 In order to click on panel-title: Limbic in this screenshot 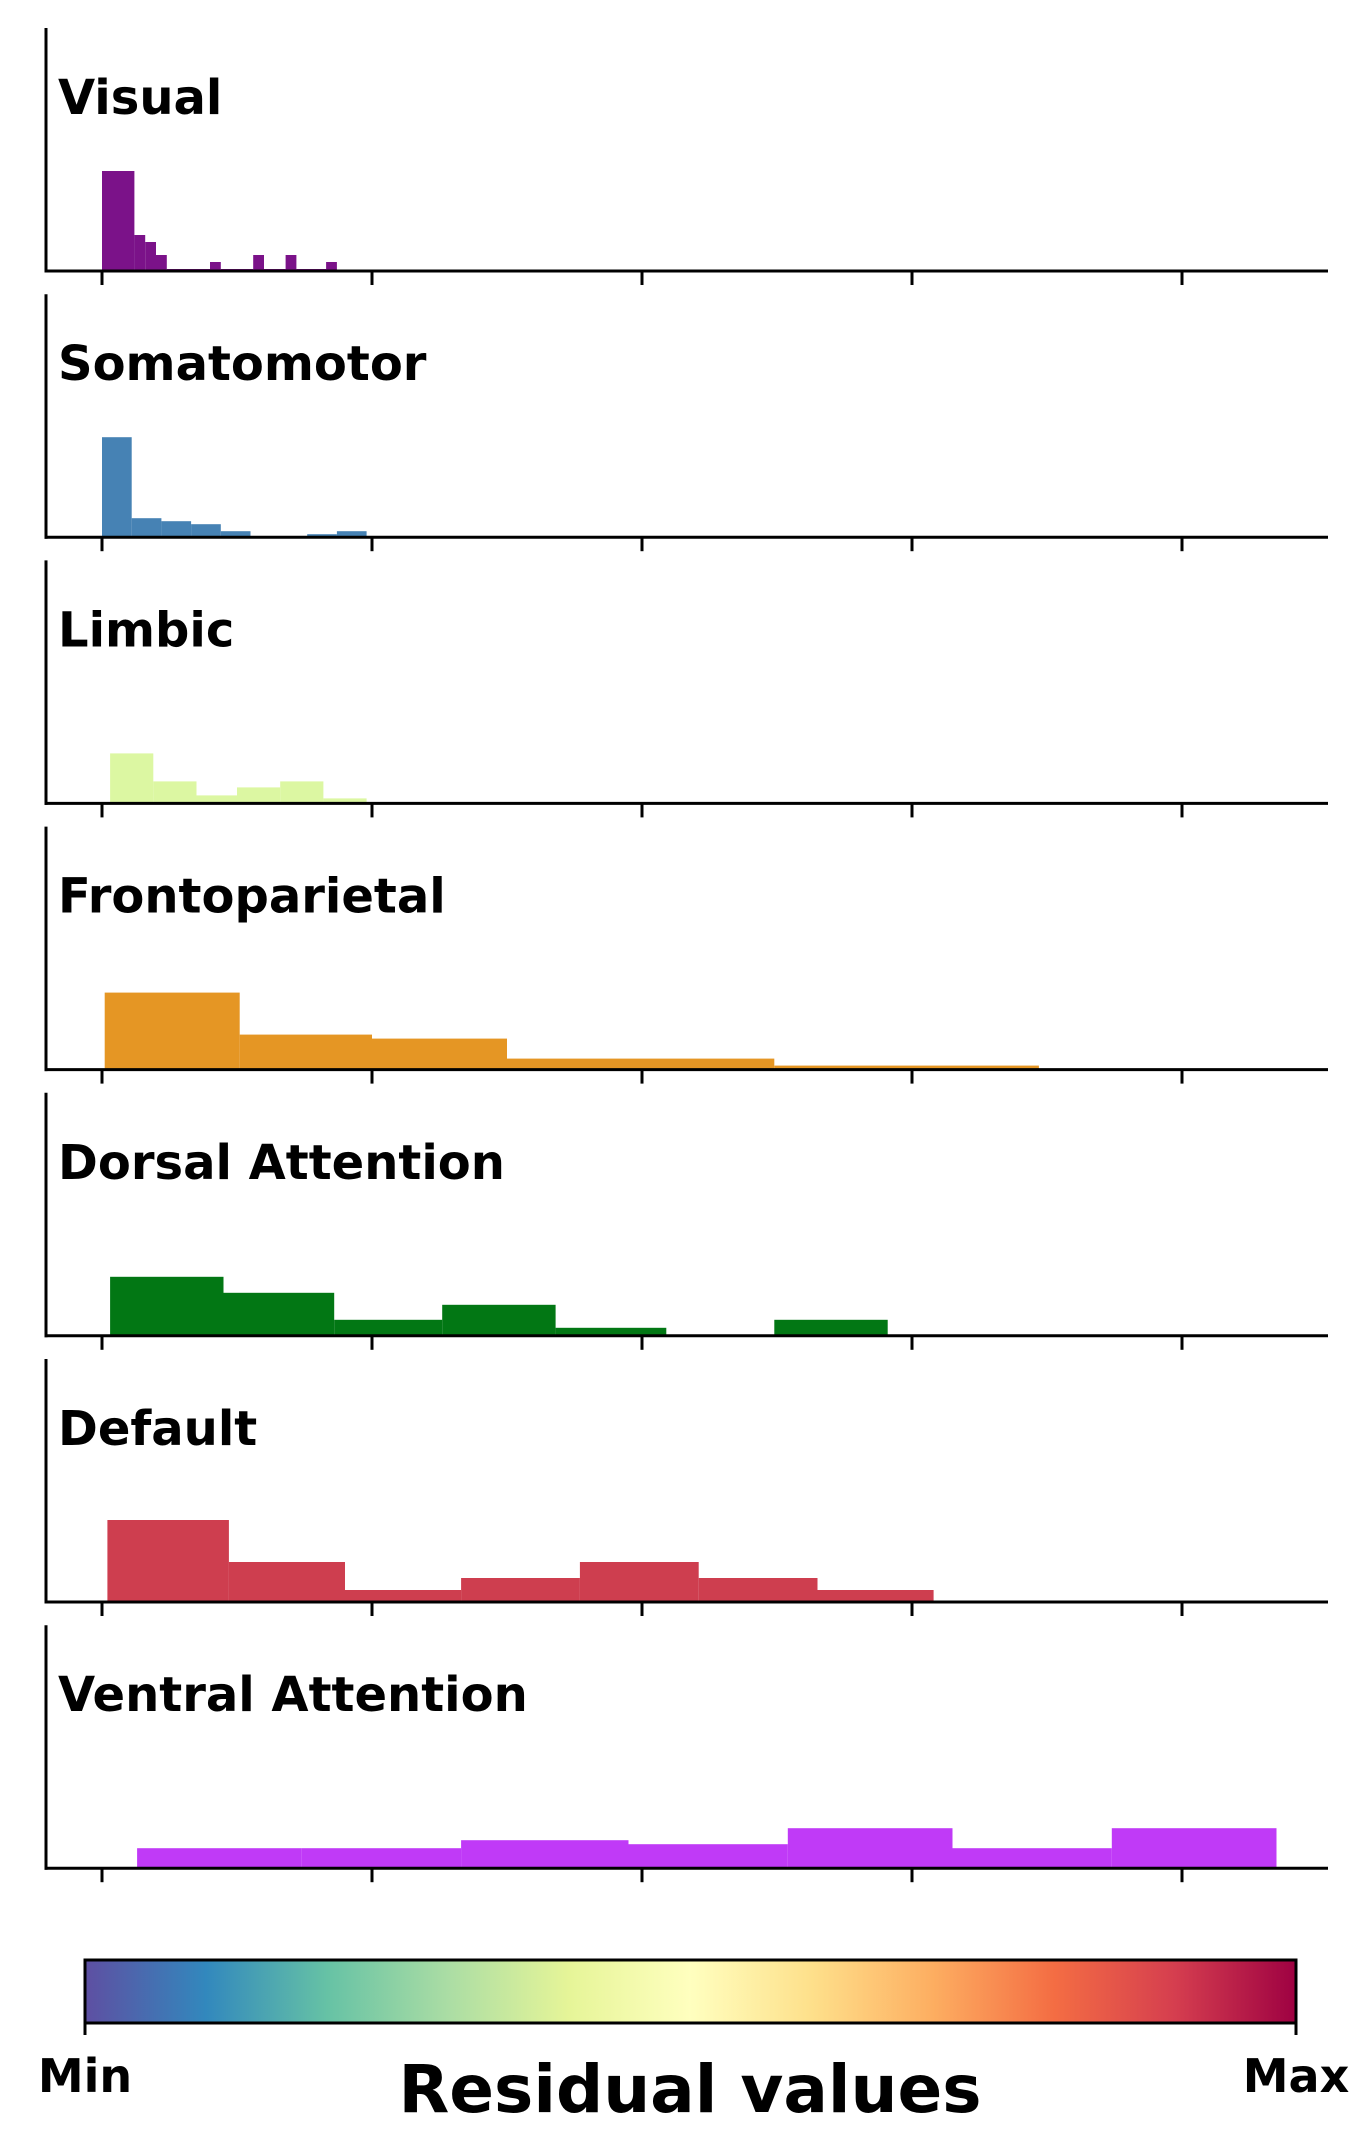, I will do `click(146, 630)`.